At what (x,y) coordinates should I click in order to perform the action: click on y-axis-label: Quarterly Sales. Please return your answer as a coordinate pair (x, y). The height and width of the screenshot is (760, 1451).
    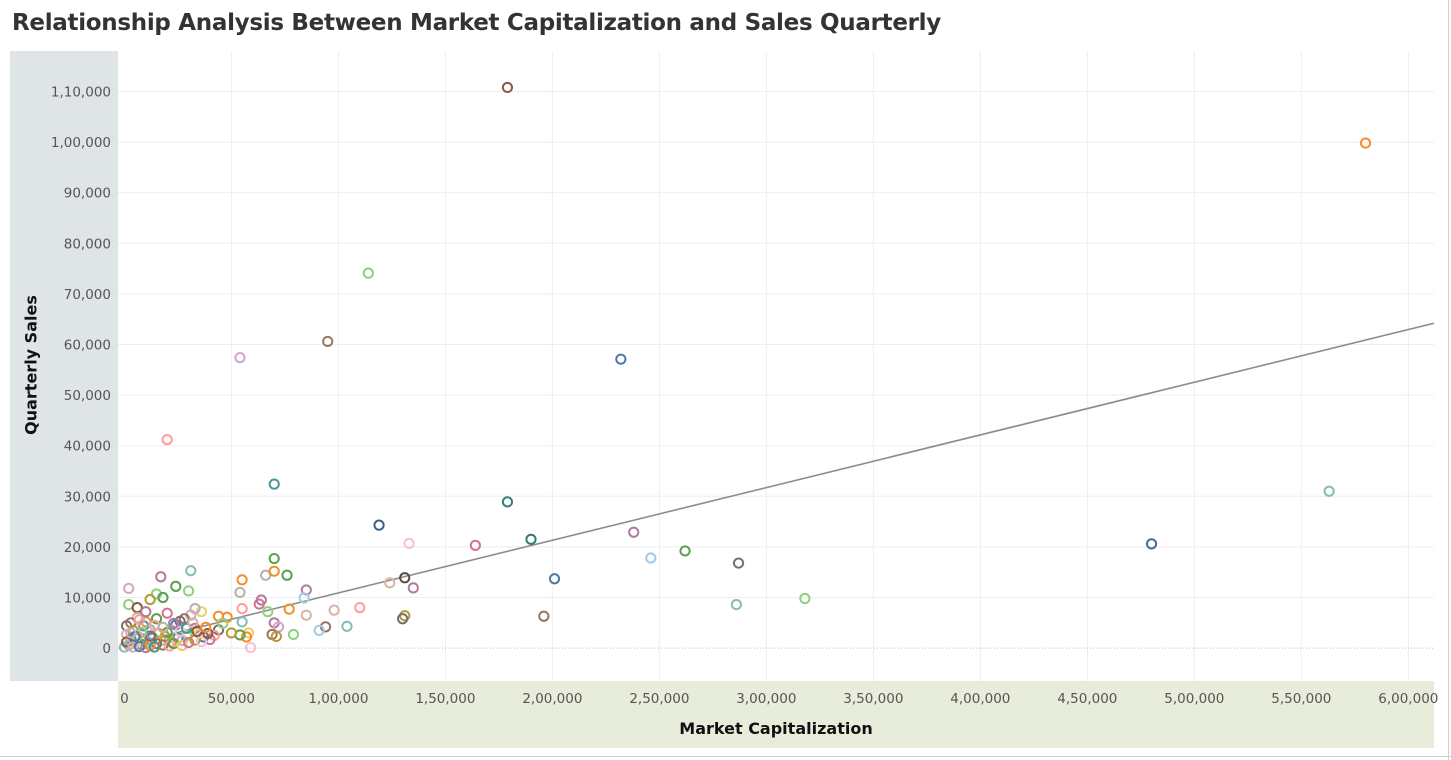
    Looking at the image, I should click on (31, 365).